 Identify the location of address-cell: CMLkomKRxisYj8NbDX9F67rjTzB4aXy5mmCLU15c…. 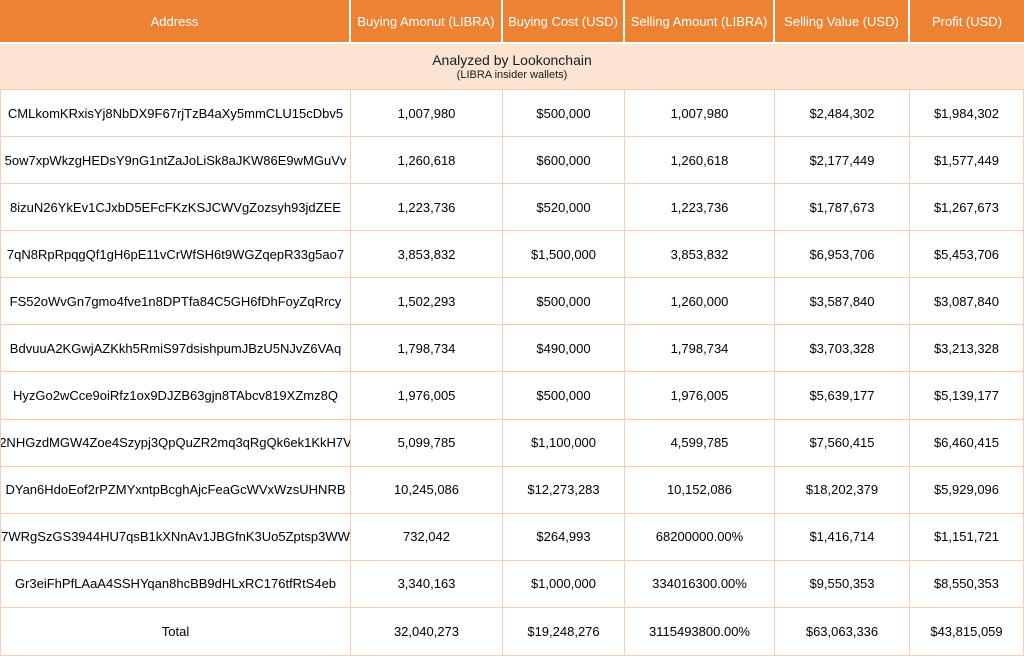
(175, 114).